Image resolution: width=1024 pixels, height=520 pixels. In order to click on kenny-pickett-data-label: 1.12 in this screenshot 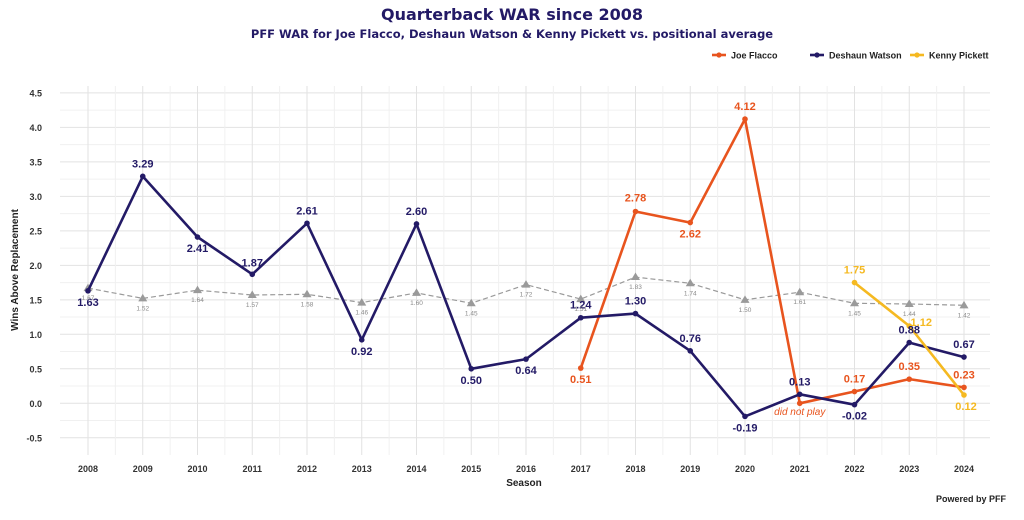, I will do `click(921, 323)`.